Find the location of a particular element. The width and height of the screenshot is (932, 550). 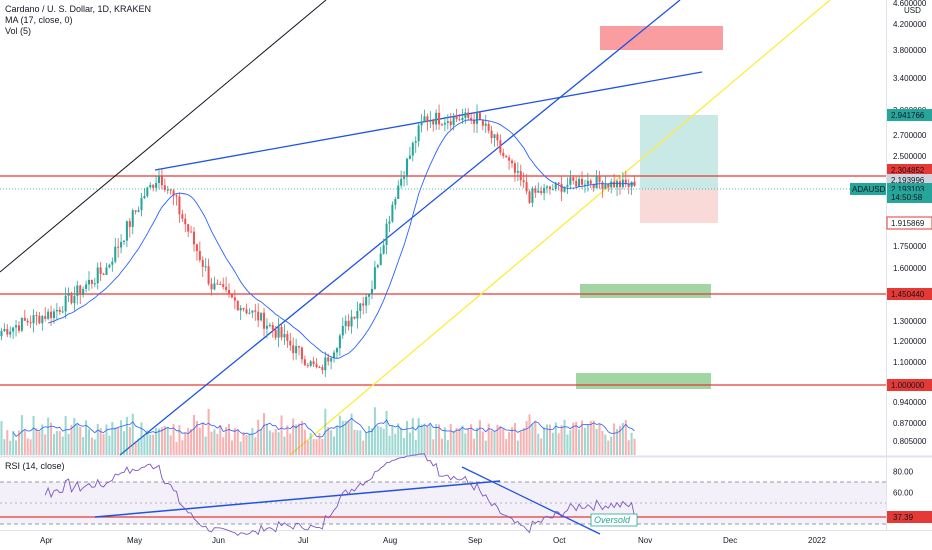

symbol-legend: Cardano / U. S. Dollar, 1D, KRAKEN is located at coordinates (78, 9).